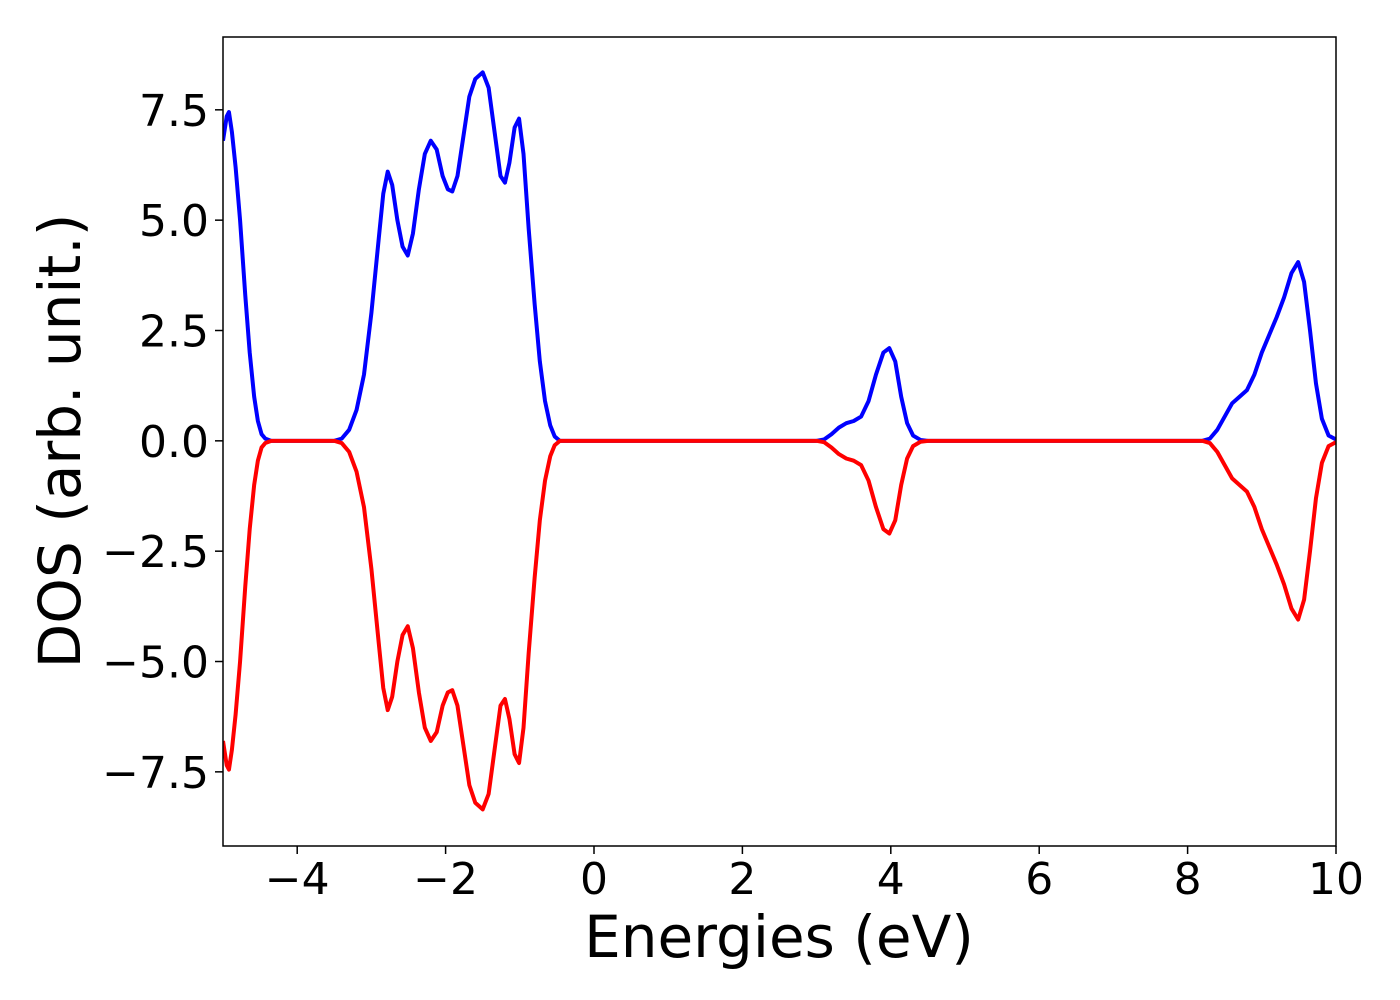 This screenshot has width=1400, height=1000. Describe the element at coordinates (155, 552) in the screenshot. I see `y-tick-label: −2.5` at that location.